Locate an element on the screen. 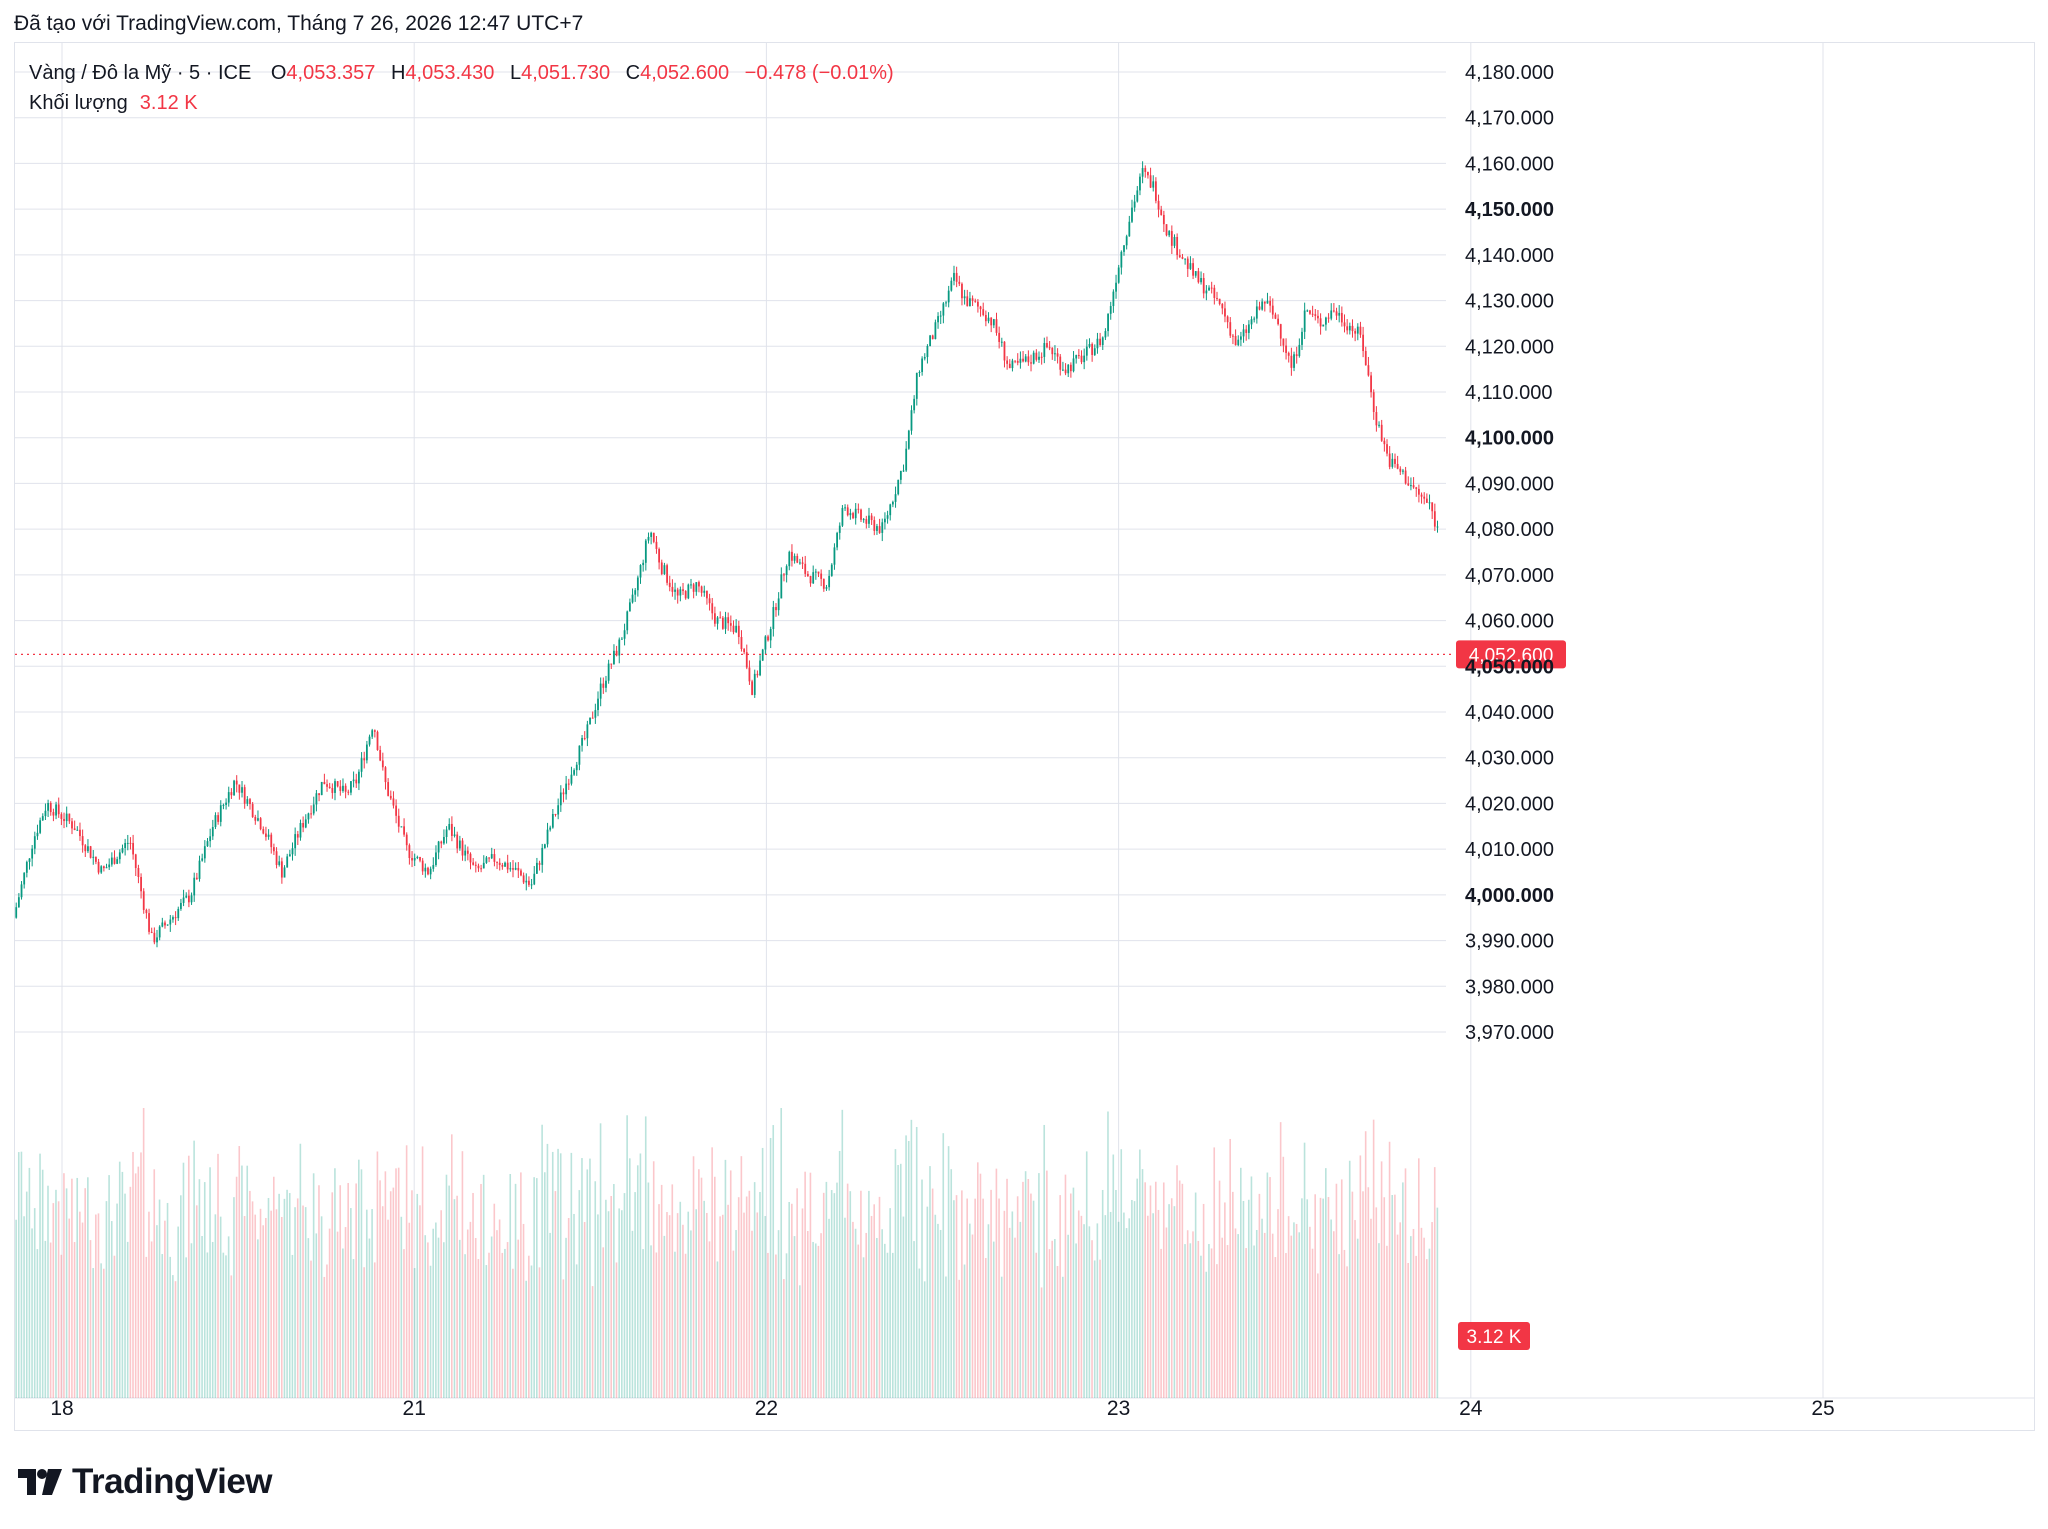  y-tick-label: 4,090.000 is located at coordinates (1509, 484).